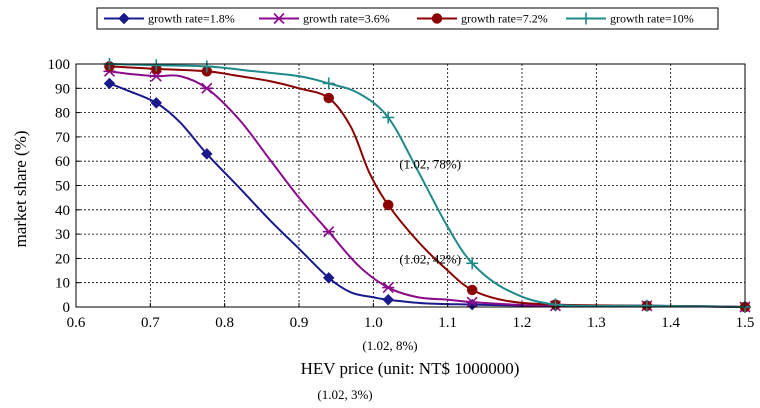  I want to click on x-tick-label-1-5: 1.5, so click(745, 323).